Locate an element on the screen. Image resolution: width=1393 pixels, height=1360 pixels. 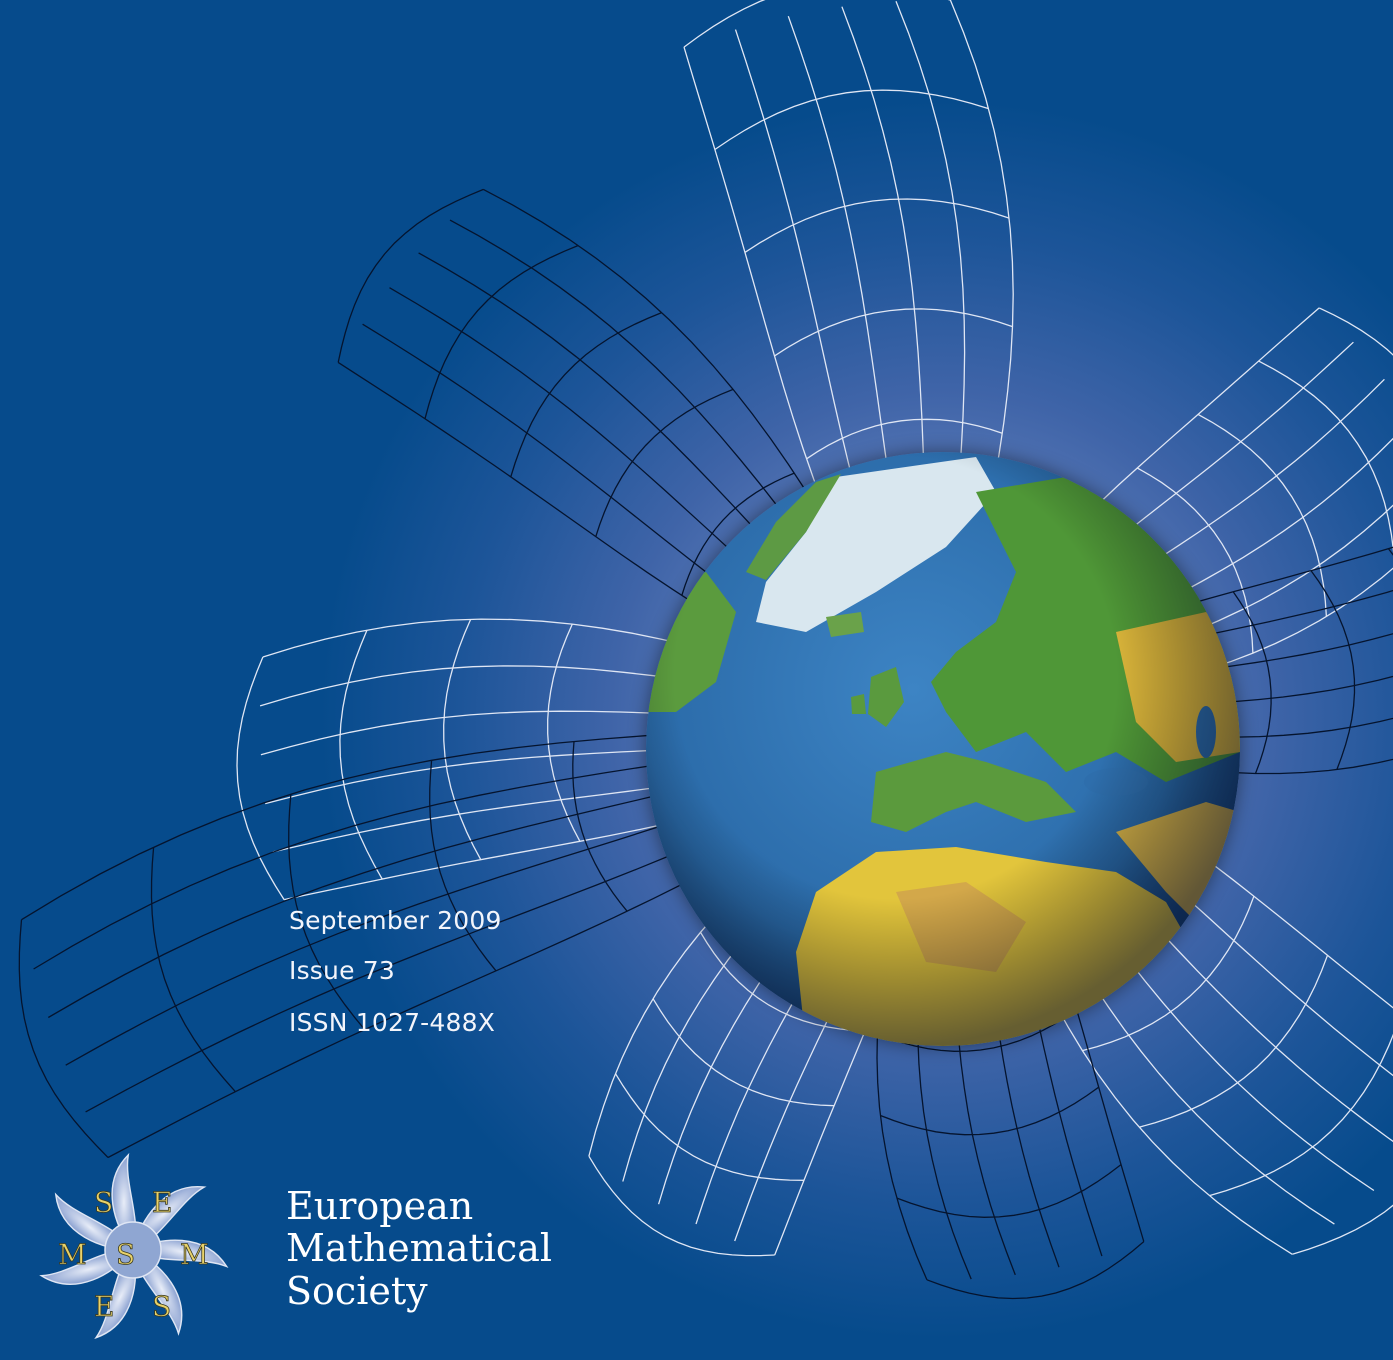
logo-letter-s-bottom: S is located at coordinates (161, 1306).